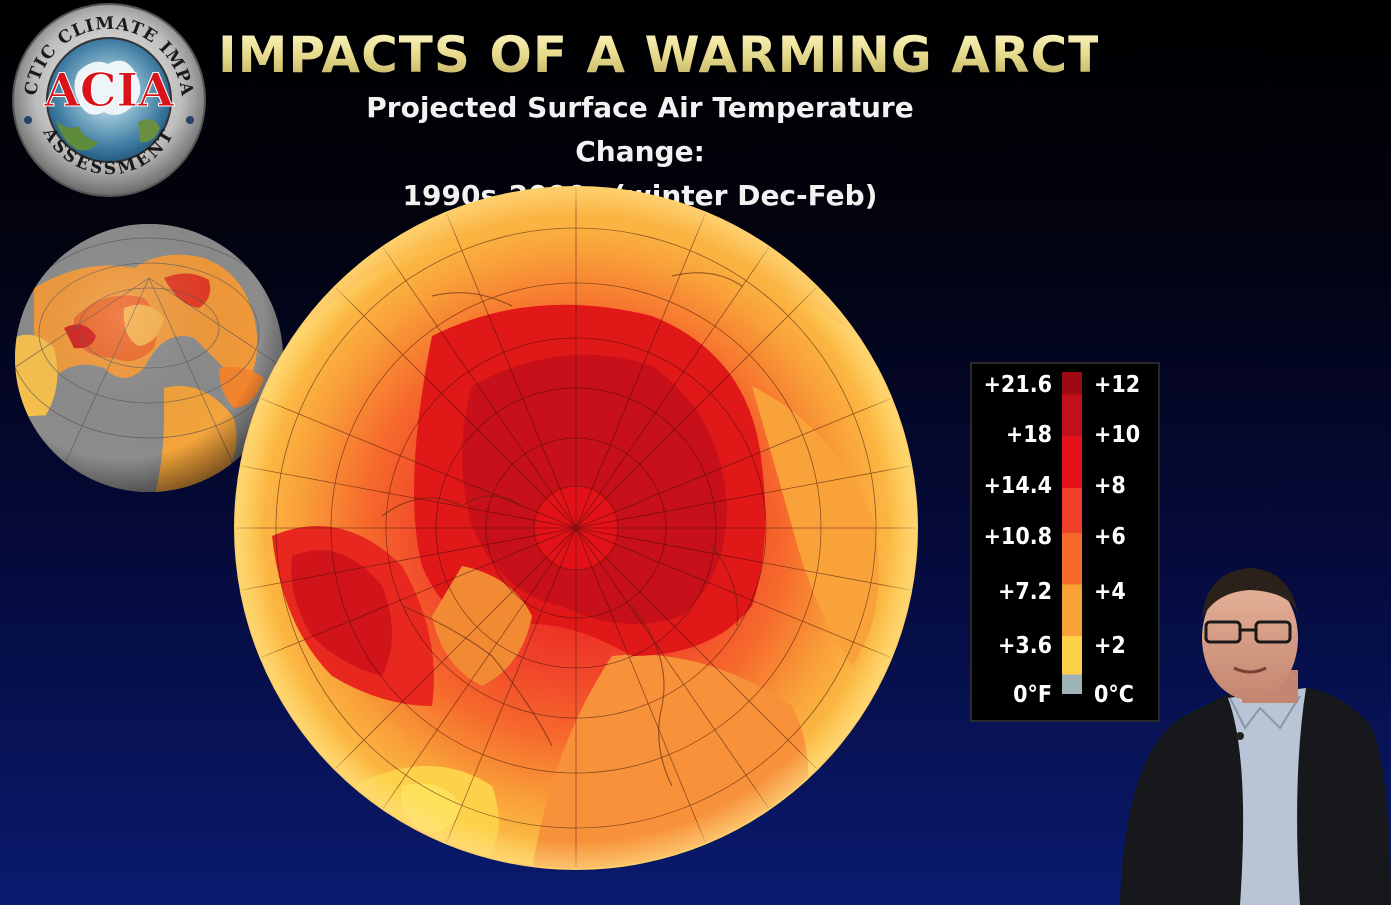 The width and height of the screenshot is (1391, 905). Describe the element at coordinates (1072, 533) in the screenshot. I see `legend-color-bar` at that location.